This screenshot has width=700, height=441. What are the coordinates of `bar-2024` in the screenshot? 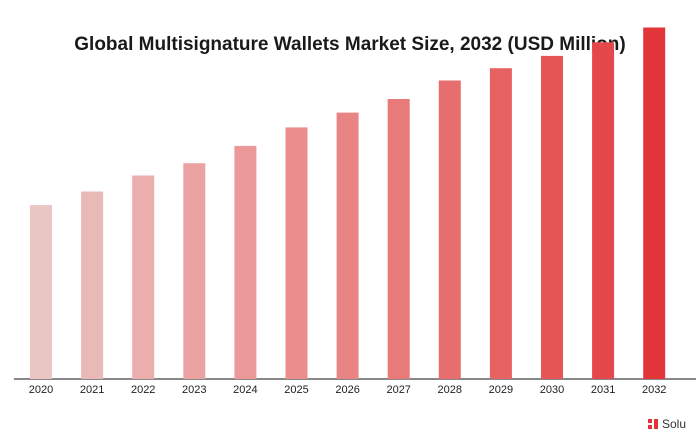 It's located at (245, 262).